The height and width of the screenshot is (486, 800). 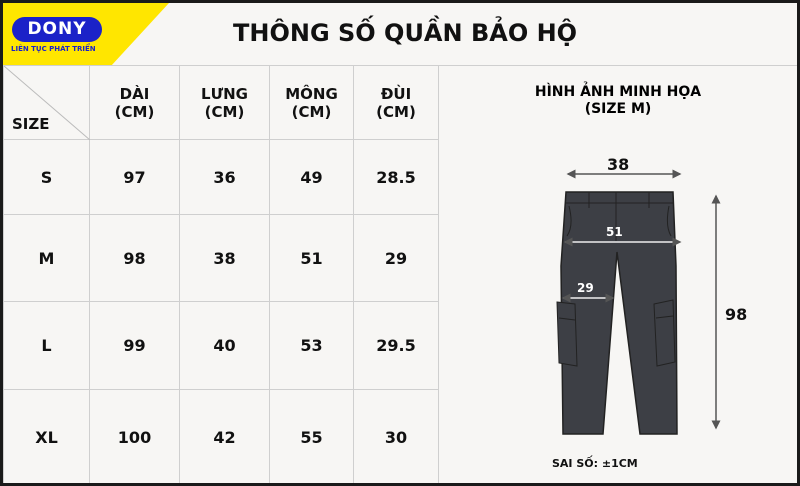 I want to click on size-corner-cell: SIZE, so click(x=46, y=102).